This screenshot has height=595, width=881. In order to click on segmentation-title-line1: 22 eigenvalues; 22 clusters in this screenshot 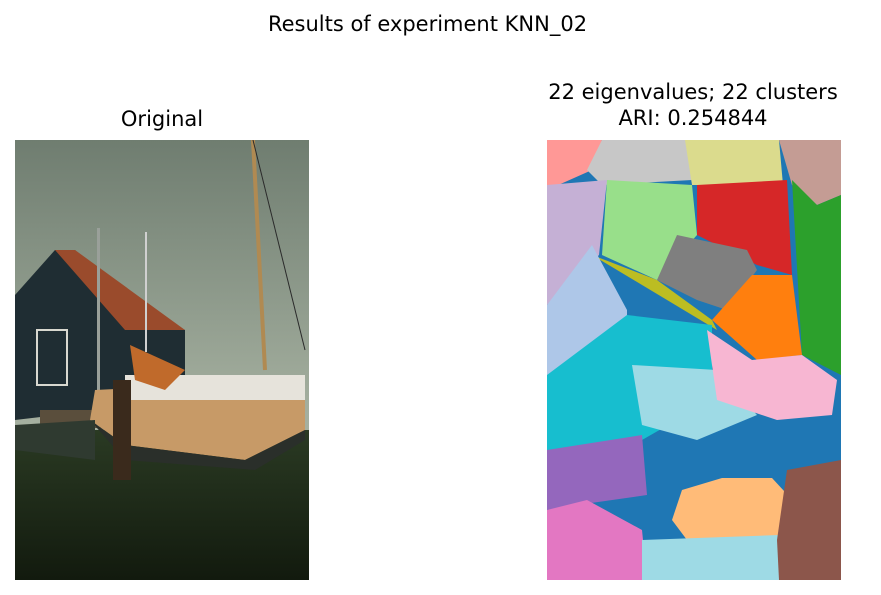, I will do `click(693, 92)`.